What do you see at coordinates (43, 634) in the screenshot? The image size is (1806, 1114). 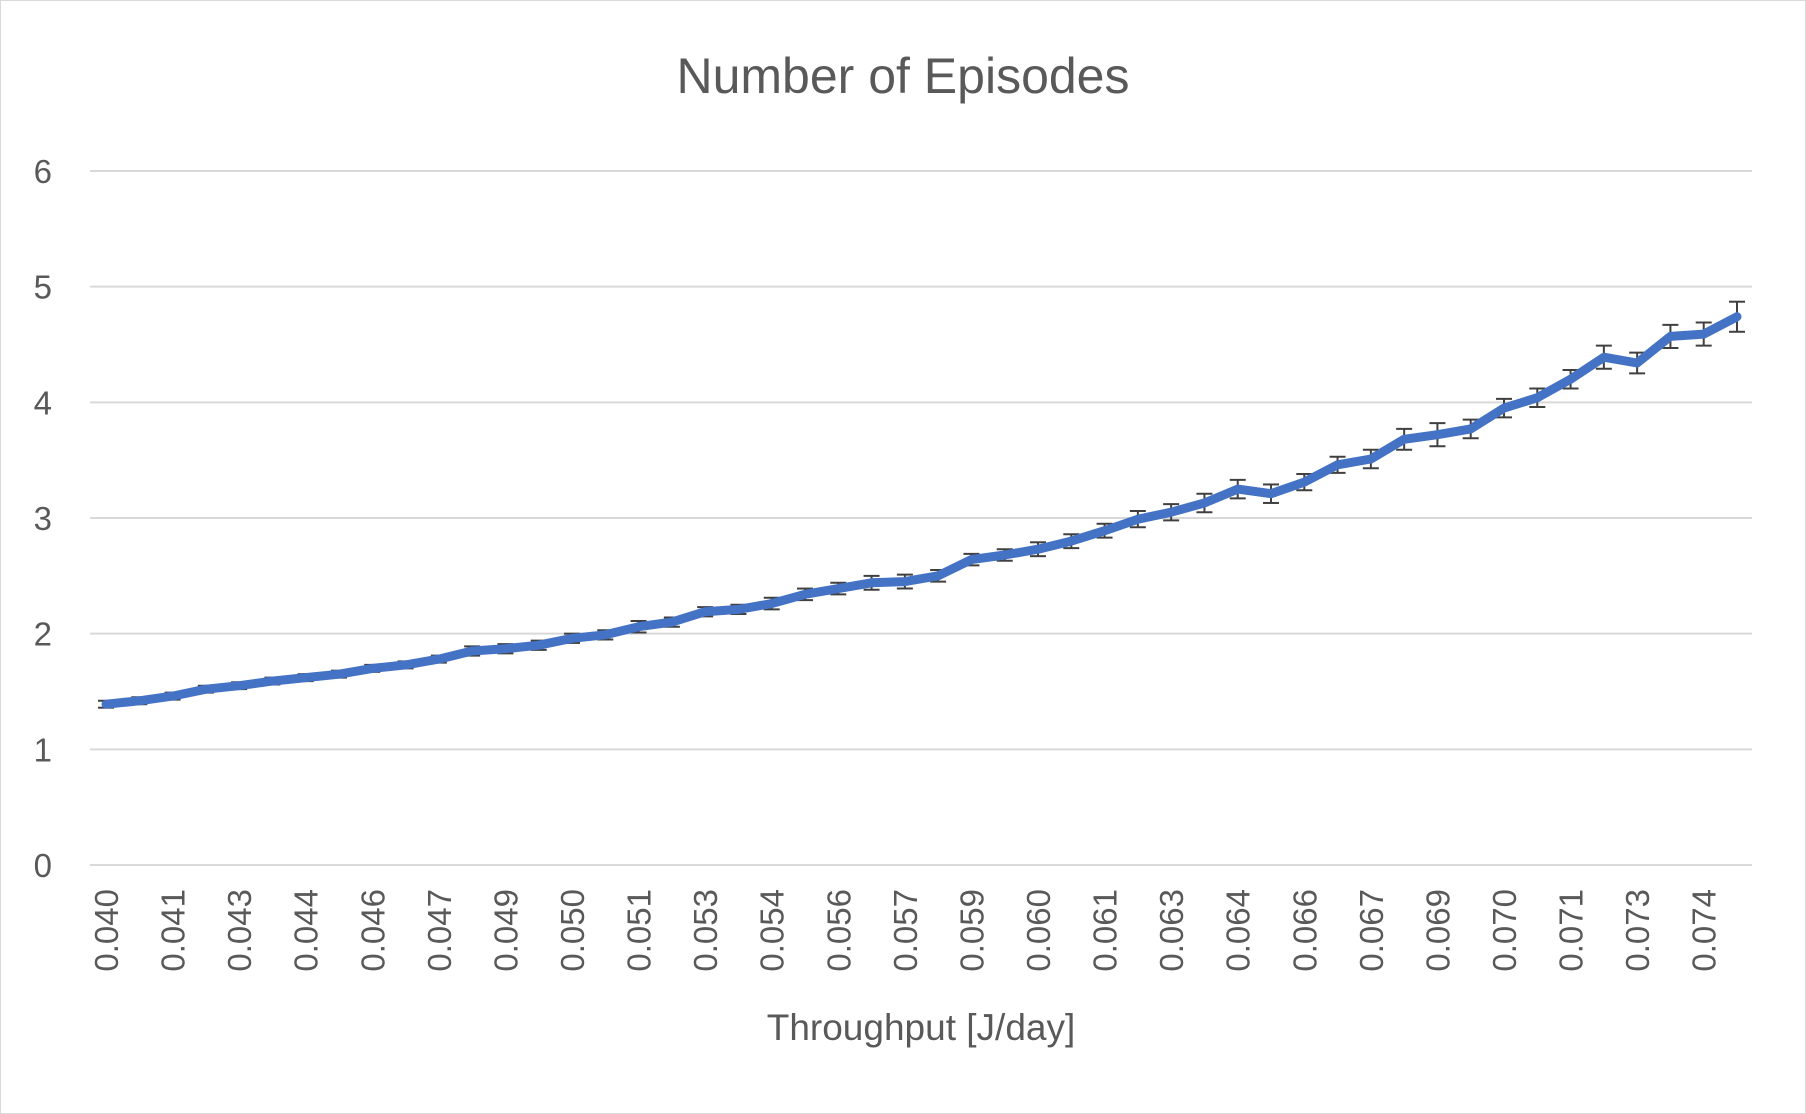 I see `y-tick-label: 2` at bounding box center [43, 634].